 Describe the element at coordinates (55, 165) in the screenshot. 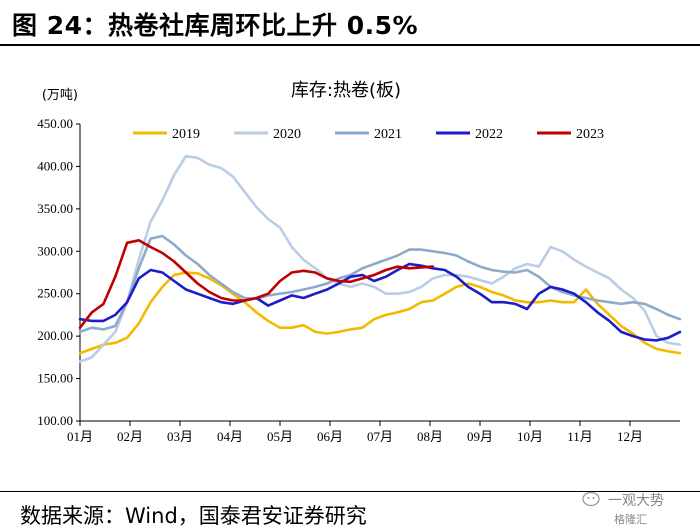

I see `y-tick-label: 400.00` at that location.